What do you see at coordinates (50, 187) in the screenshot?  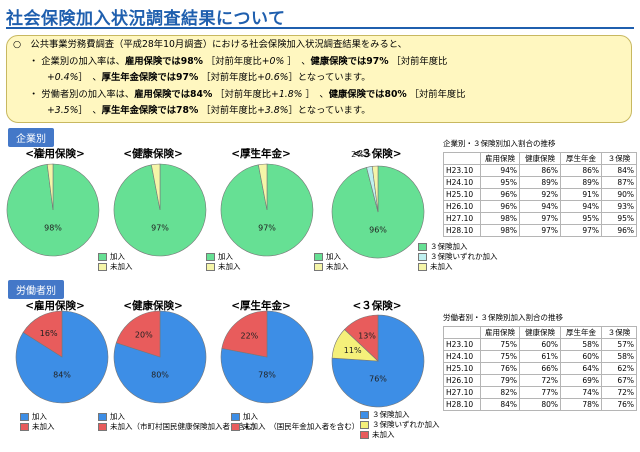 I see `company-pie-0-slice` at bounding box center [50, 187].